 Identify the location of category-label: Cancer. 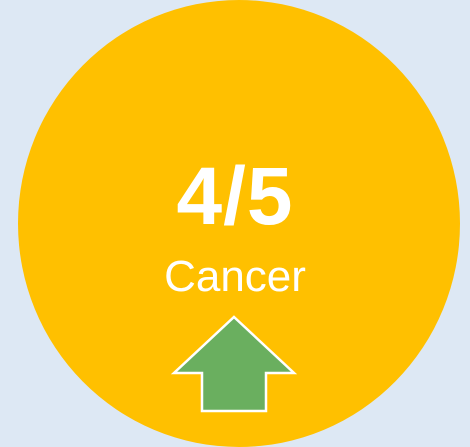
(235, 276).